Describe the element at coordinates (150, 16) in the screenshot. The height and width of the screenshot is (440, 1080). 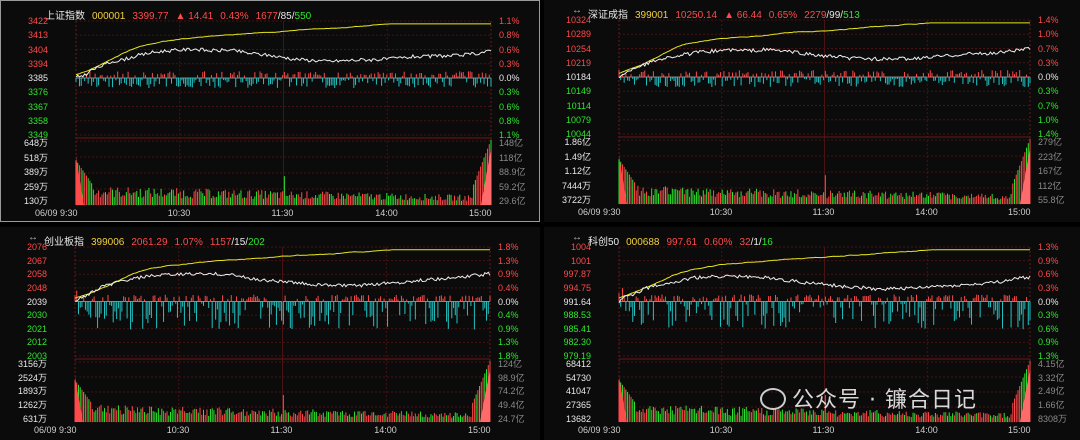
I see `index-price: 3399.77` at that location.